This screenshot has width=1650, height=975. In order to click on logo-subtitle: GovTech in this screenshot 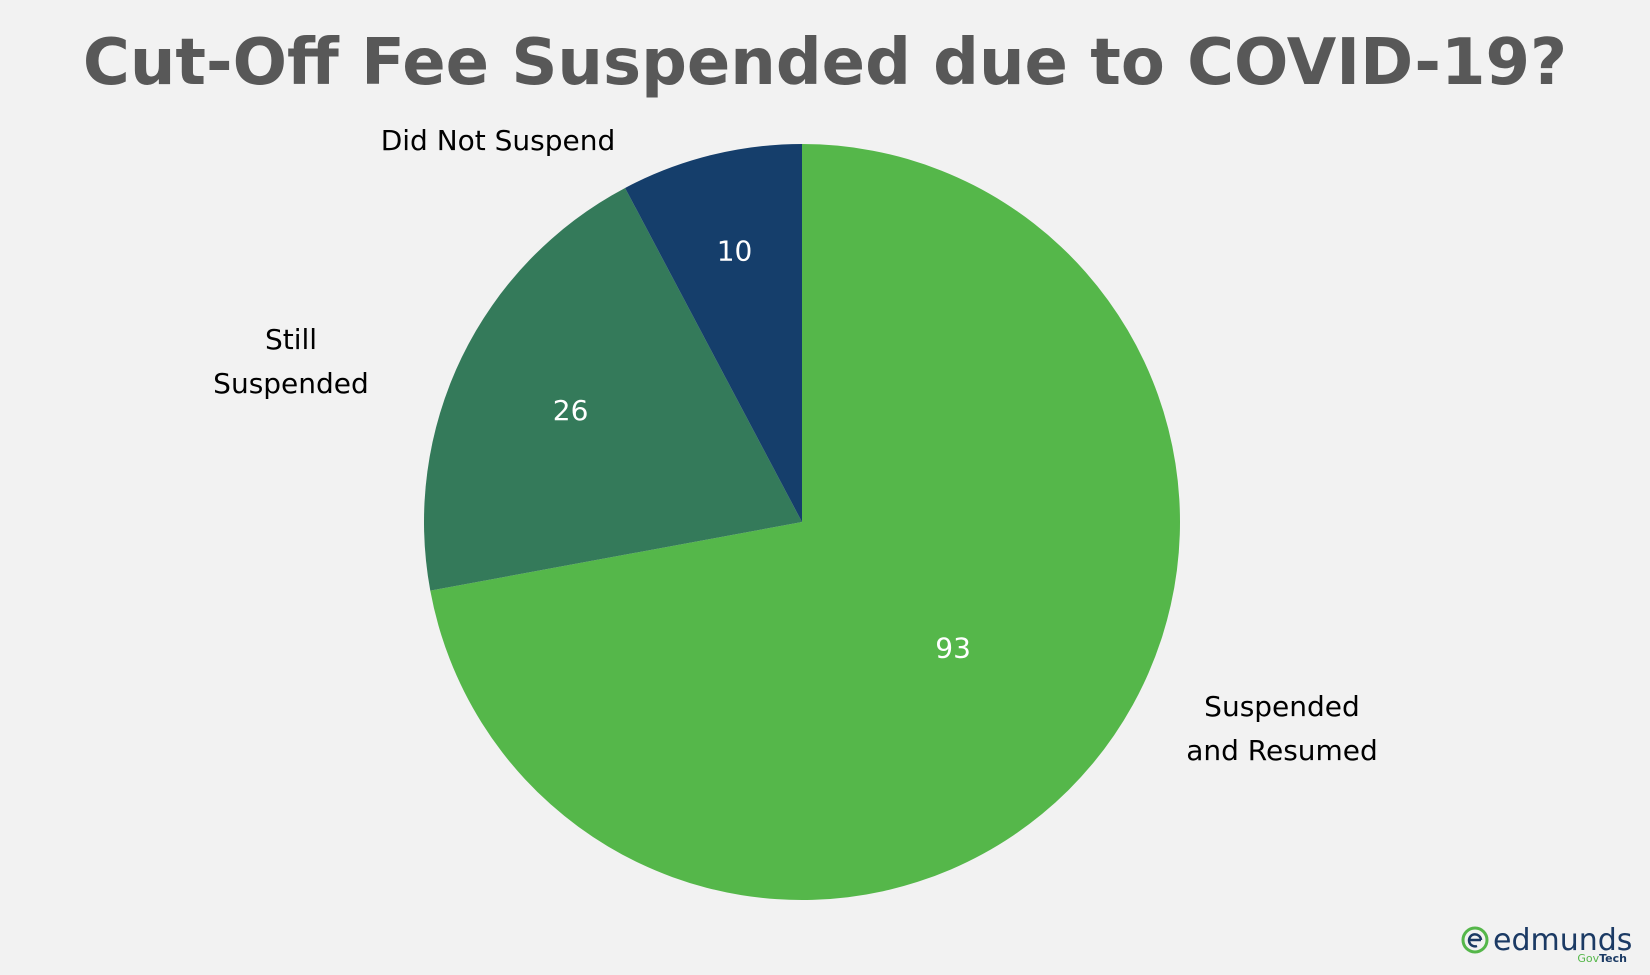, I will do `click(1602, 958)`.